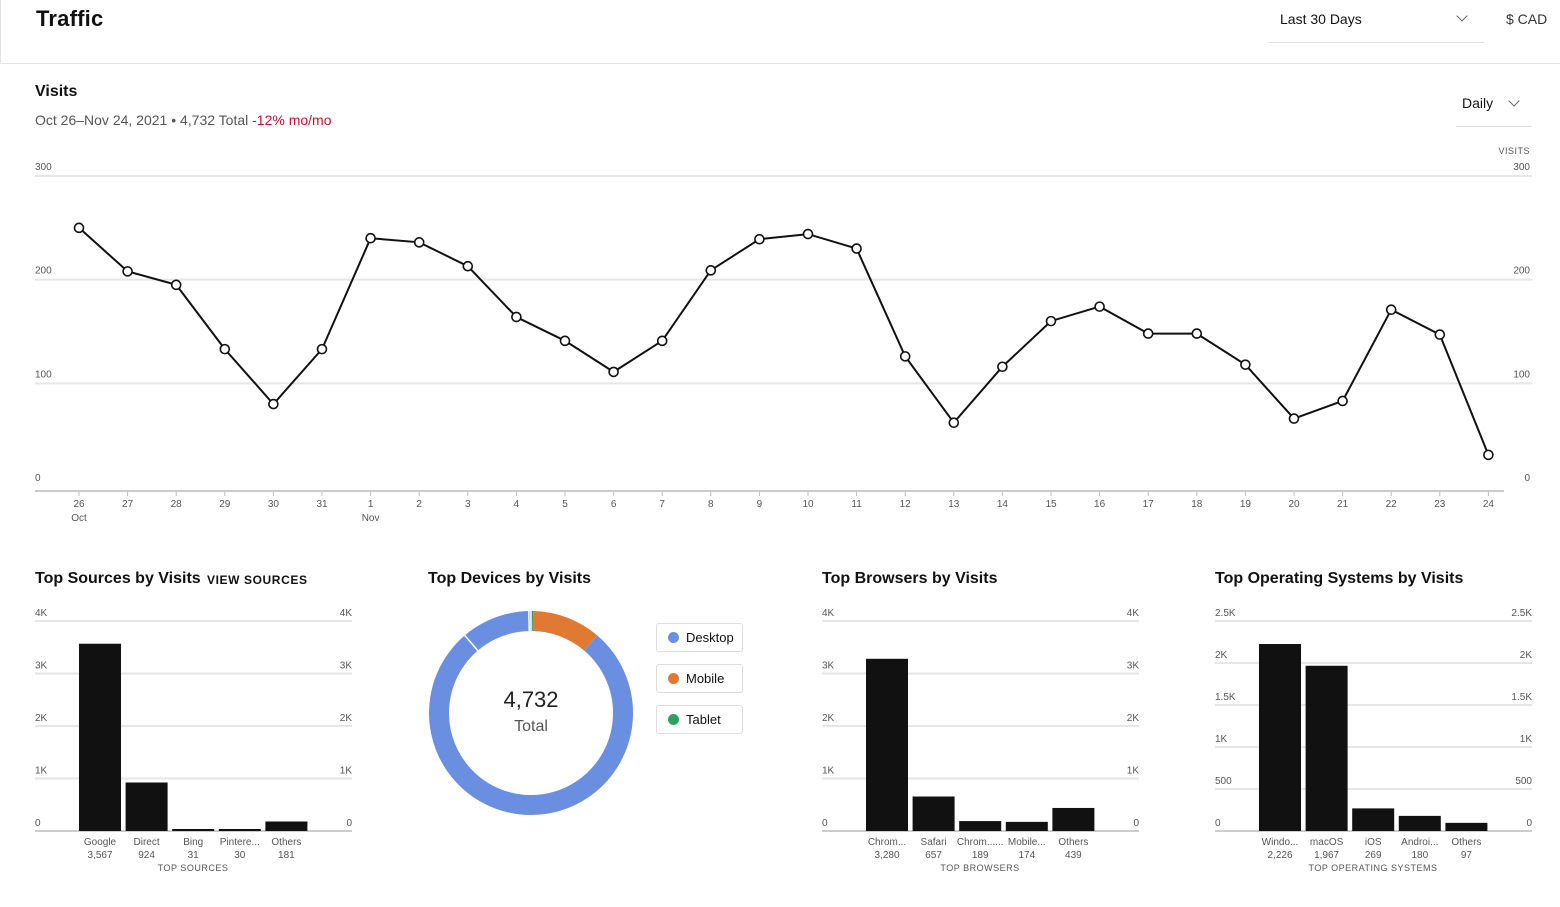 The image size is (1560, 907). I want to click on period-label: Daily, so click(1478, 103).